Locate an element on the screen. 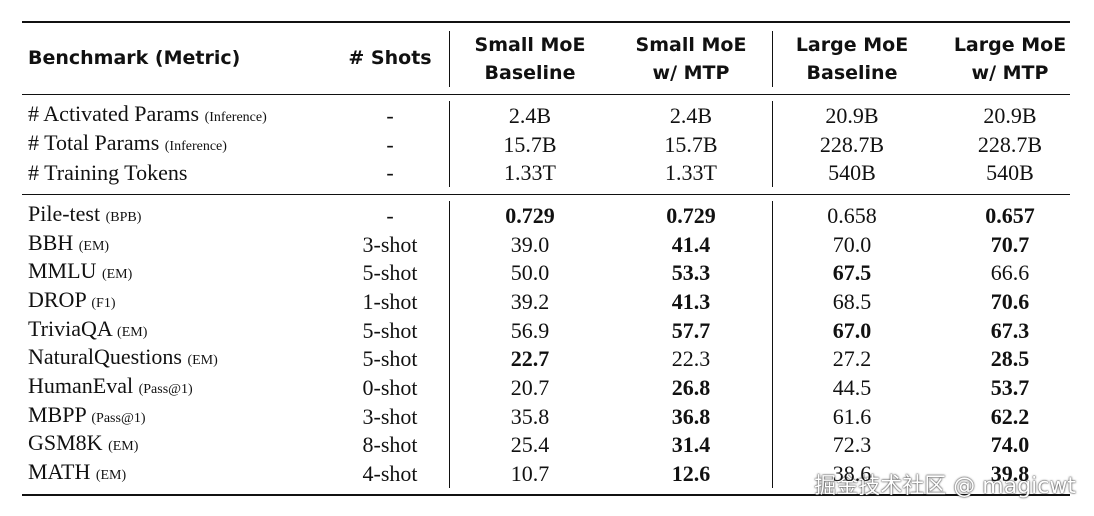 The width and height of the screenshot is (1094, 516). row-label: # Training Tokens is located at coordinates (107, 173).